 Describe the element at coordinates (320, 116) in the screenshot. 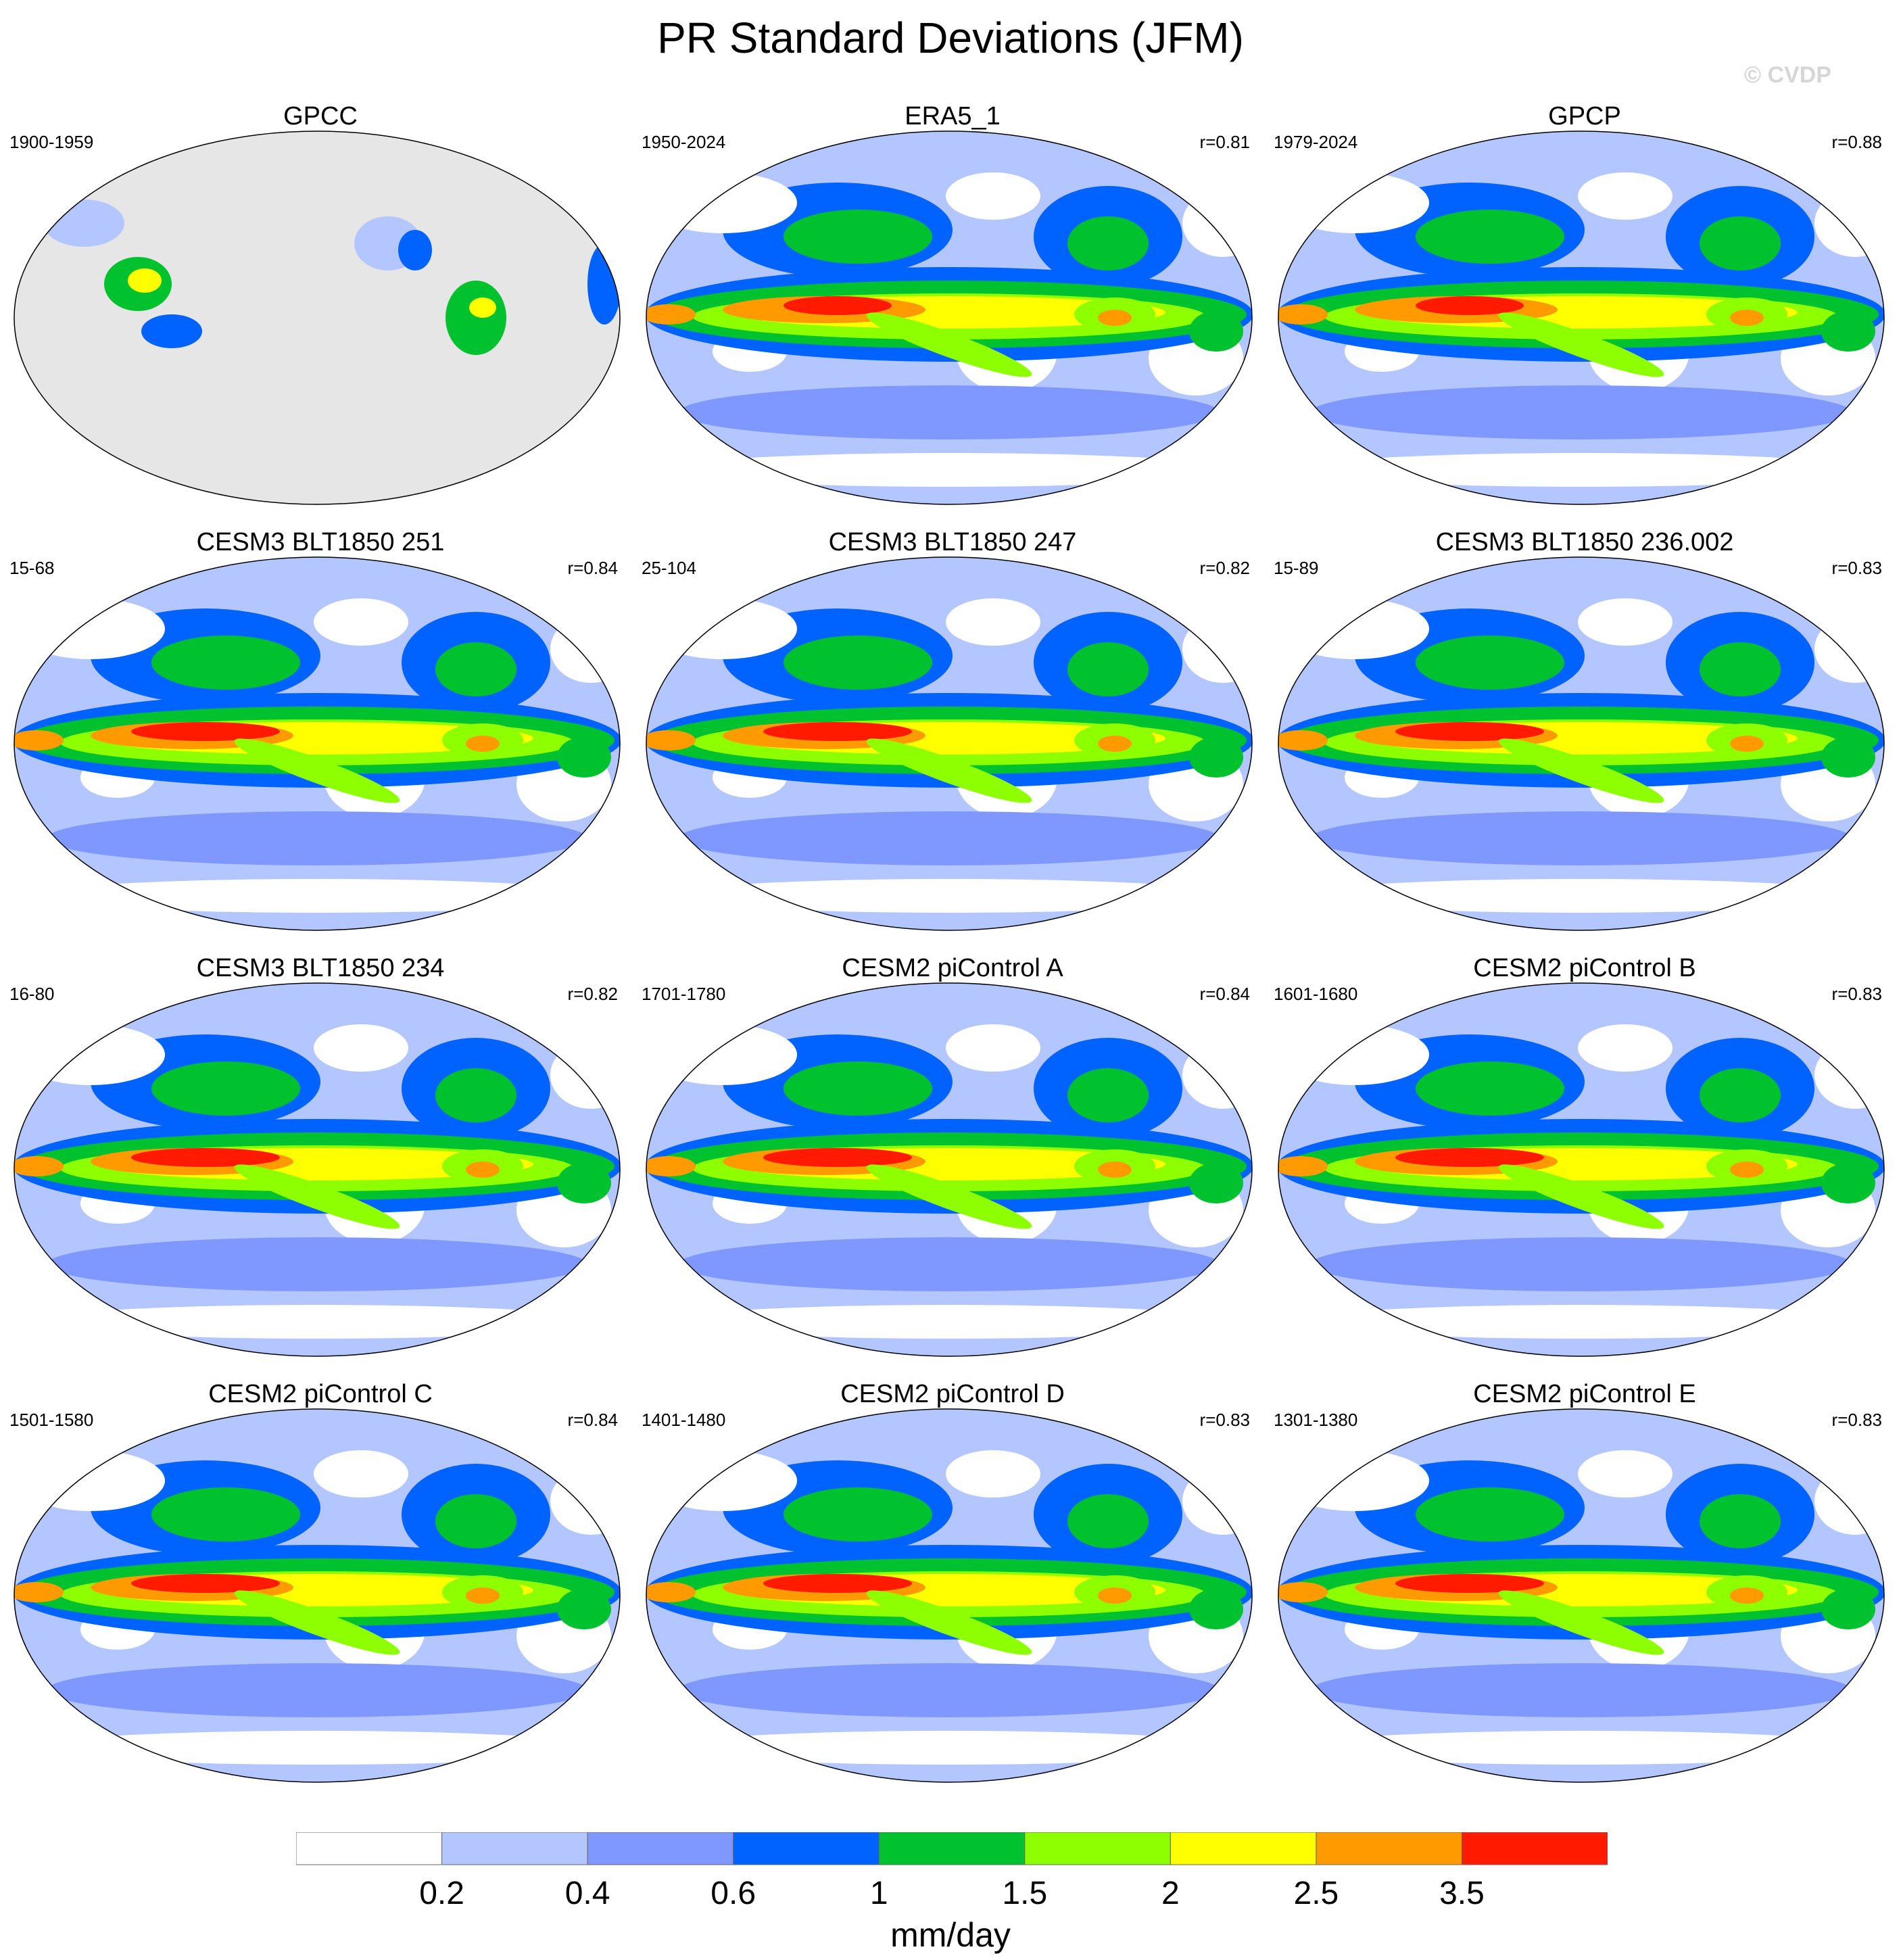

I see `panel-title: GPCC` at that location.